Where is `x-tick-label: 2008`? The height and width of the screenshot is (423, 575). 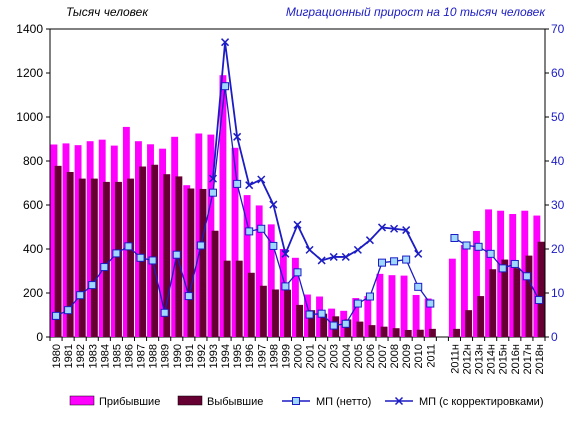 x-tick-label: 2008 is located at coordinates (395, 356).